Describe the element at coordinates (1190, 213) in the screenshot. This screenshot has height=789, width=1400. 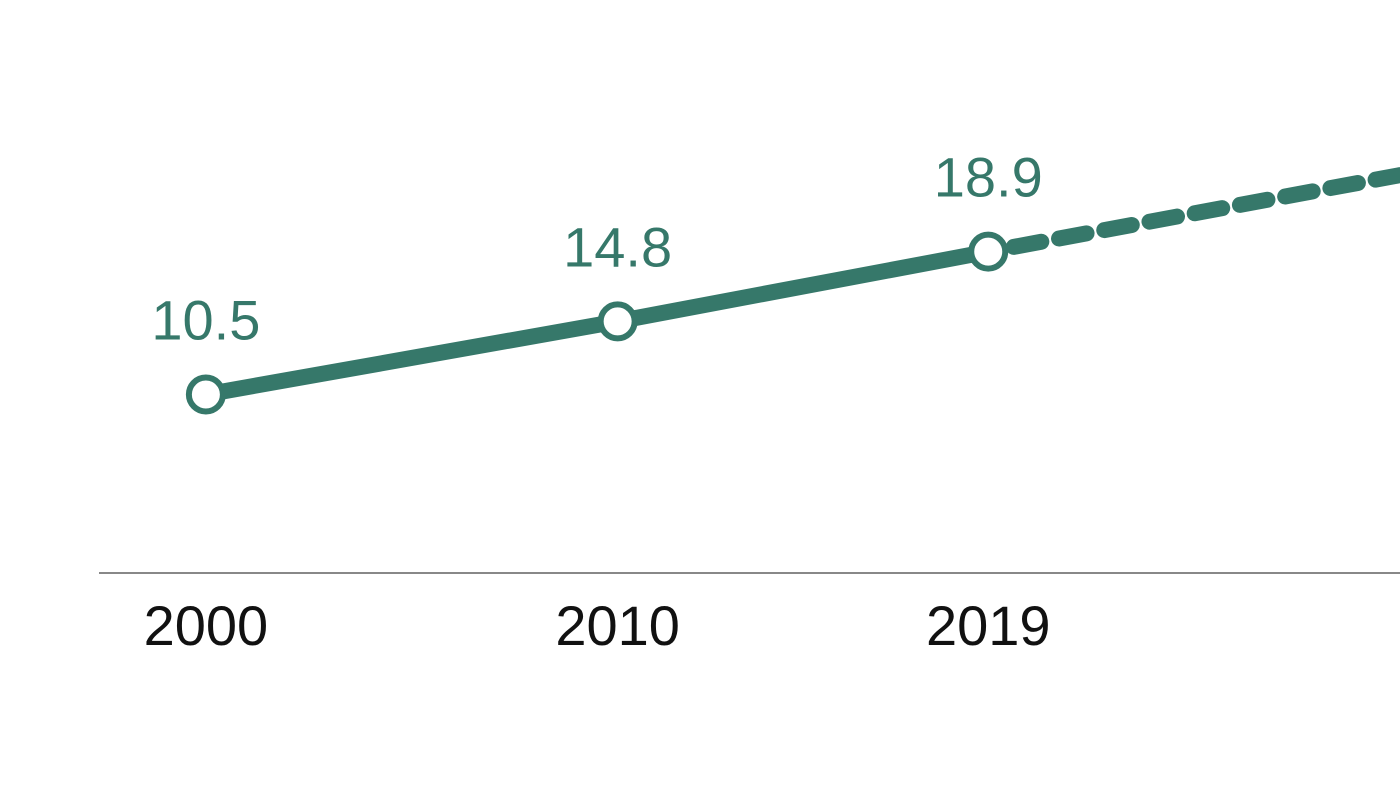
I see `projection-line` at that location.